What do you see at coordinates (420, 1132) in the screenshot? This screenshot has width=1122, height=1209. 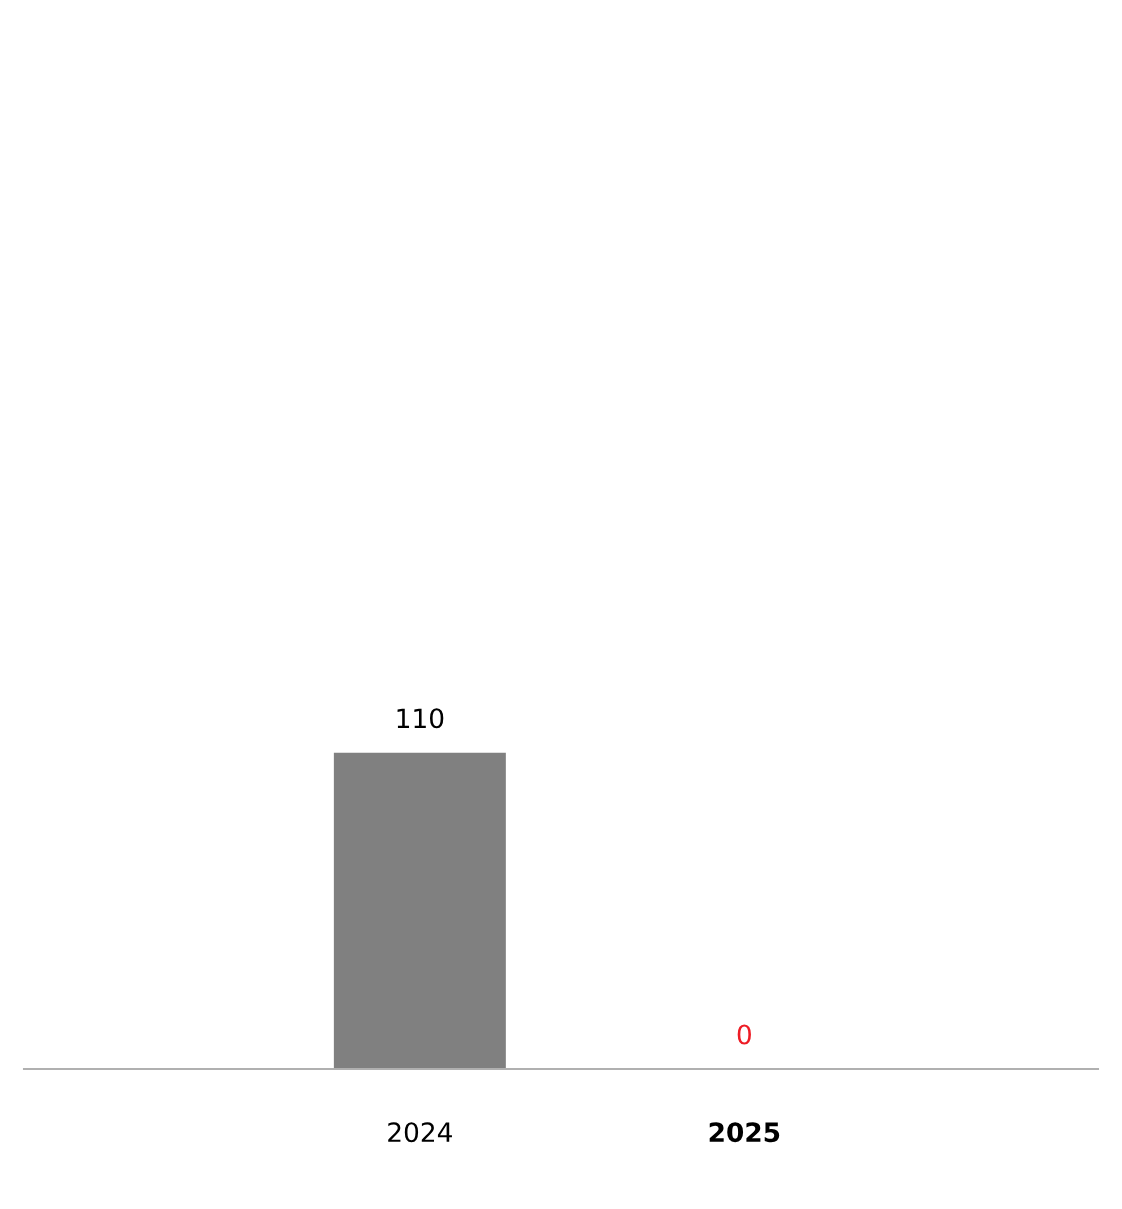 I see `x-tick-label: 2024` at bounding box center [420, 1132].